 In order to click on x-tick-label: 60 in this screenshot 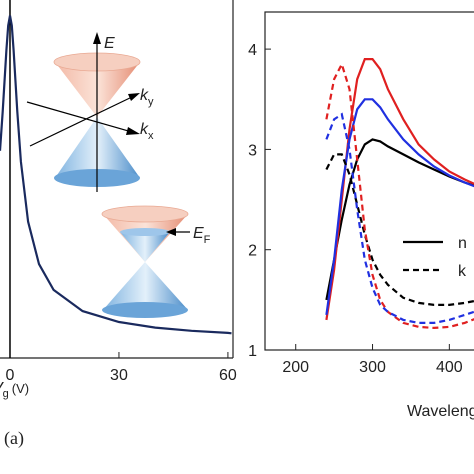, I will do `click(228, 375)`.